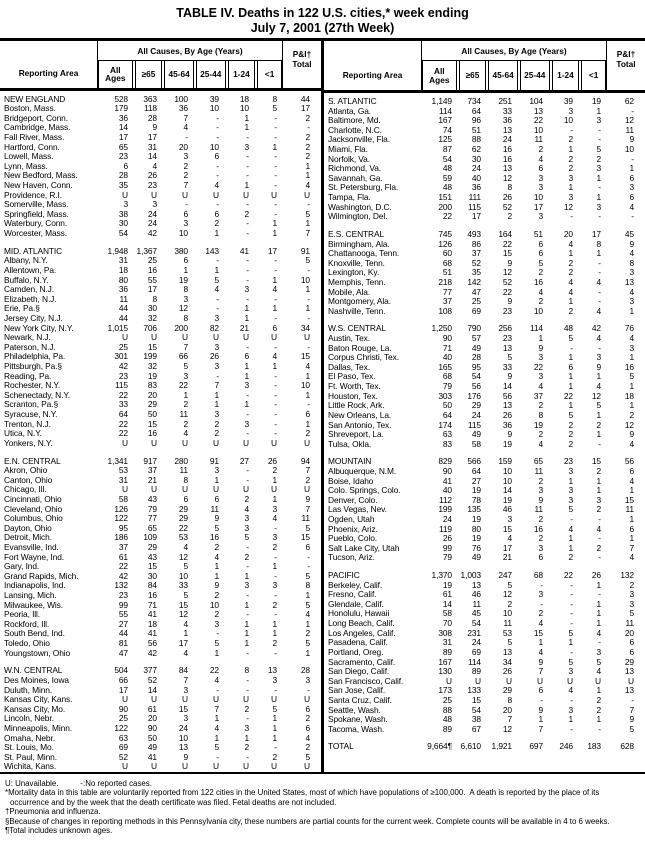  What do you see at coordinates (147, 250) in the screenshot?
I see `cell-value: 1,367` at bounding box center [147, 250].